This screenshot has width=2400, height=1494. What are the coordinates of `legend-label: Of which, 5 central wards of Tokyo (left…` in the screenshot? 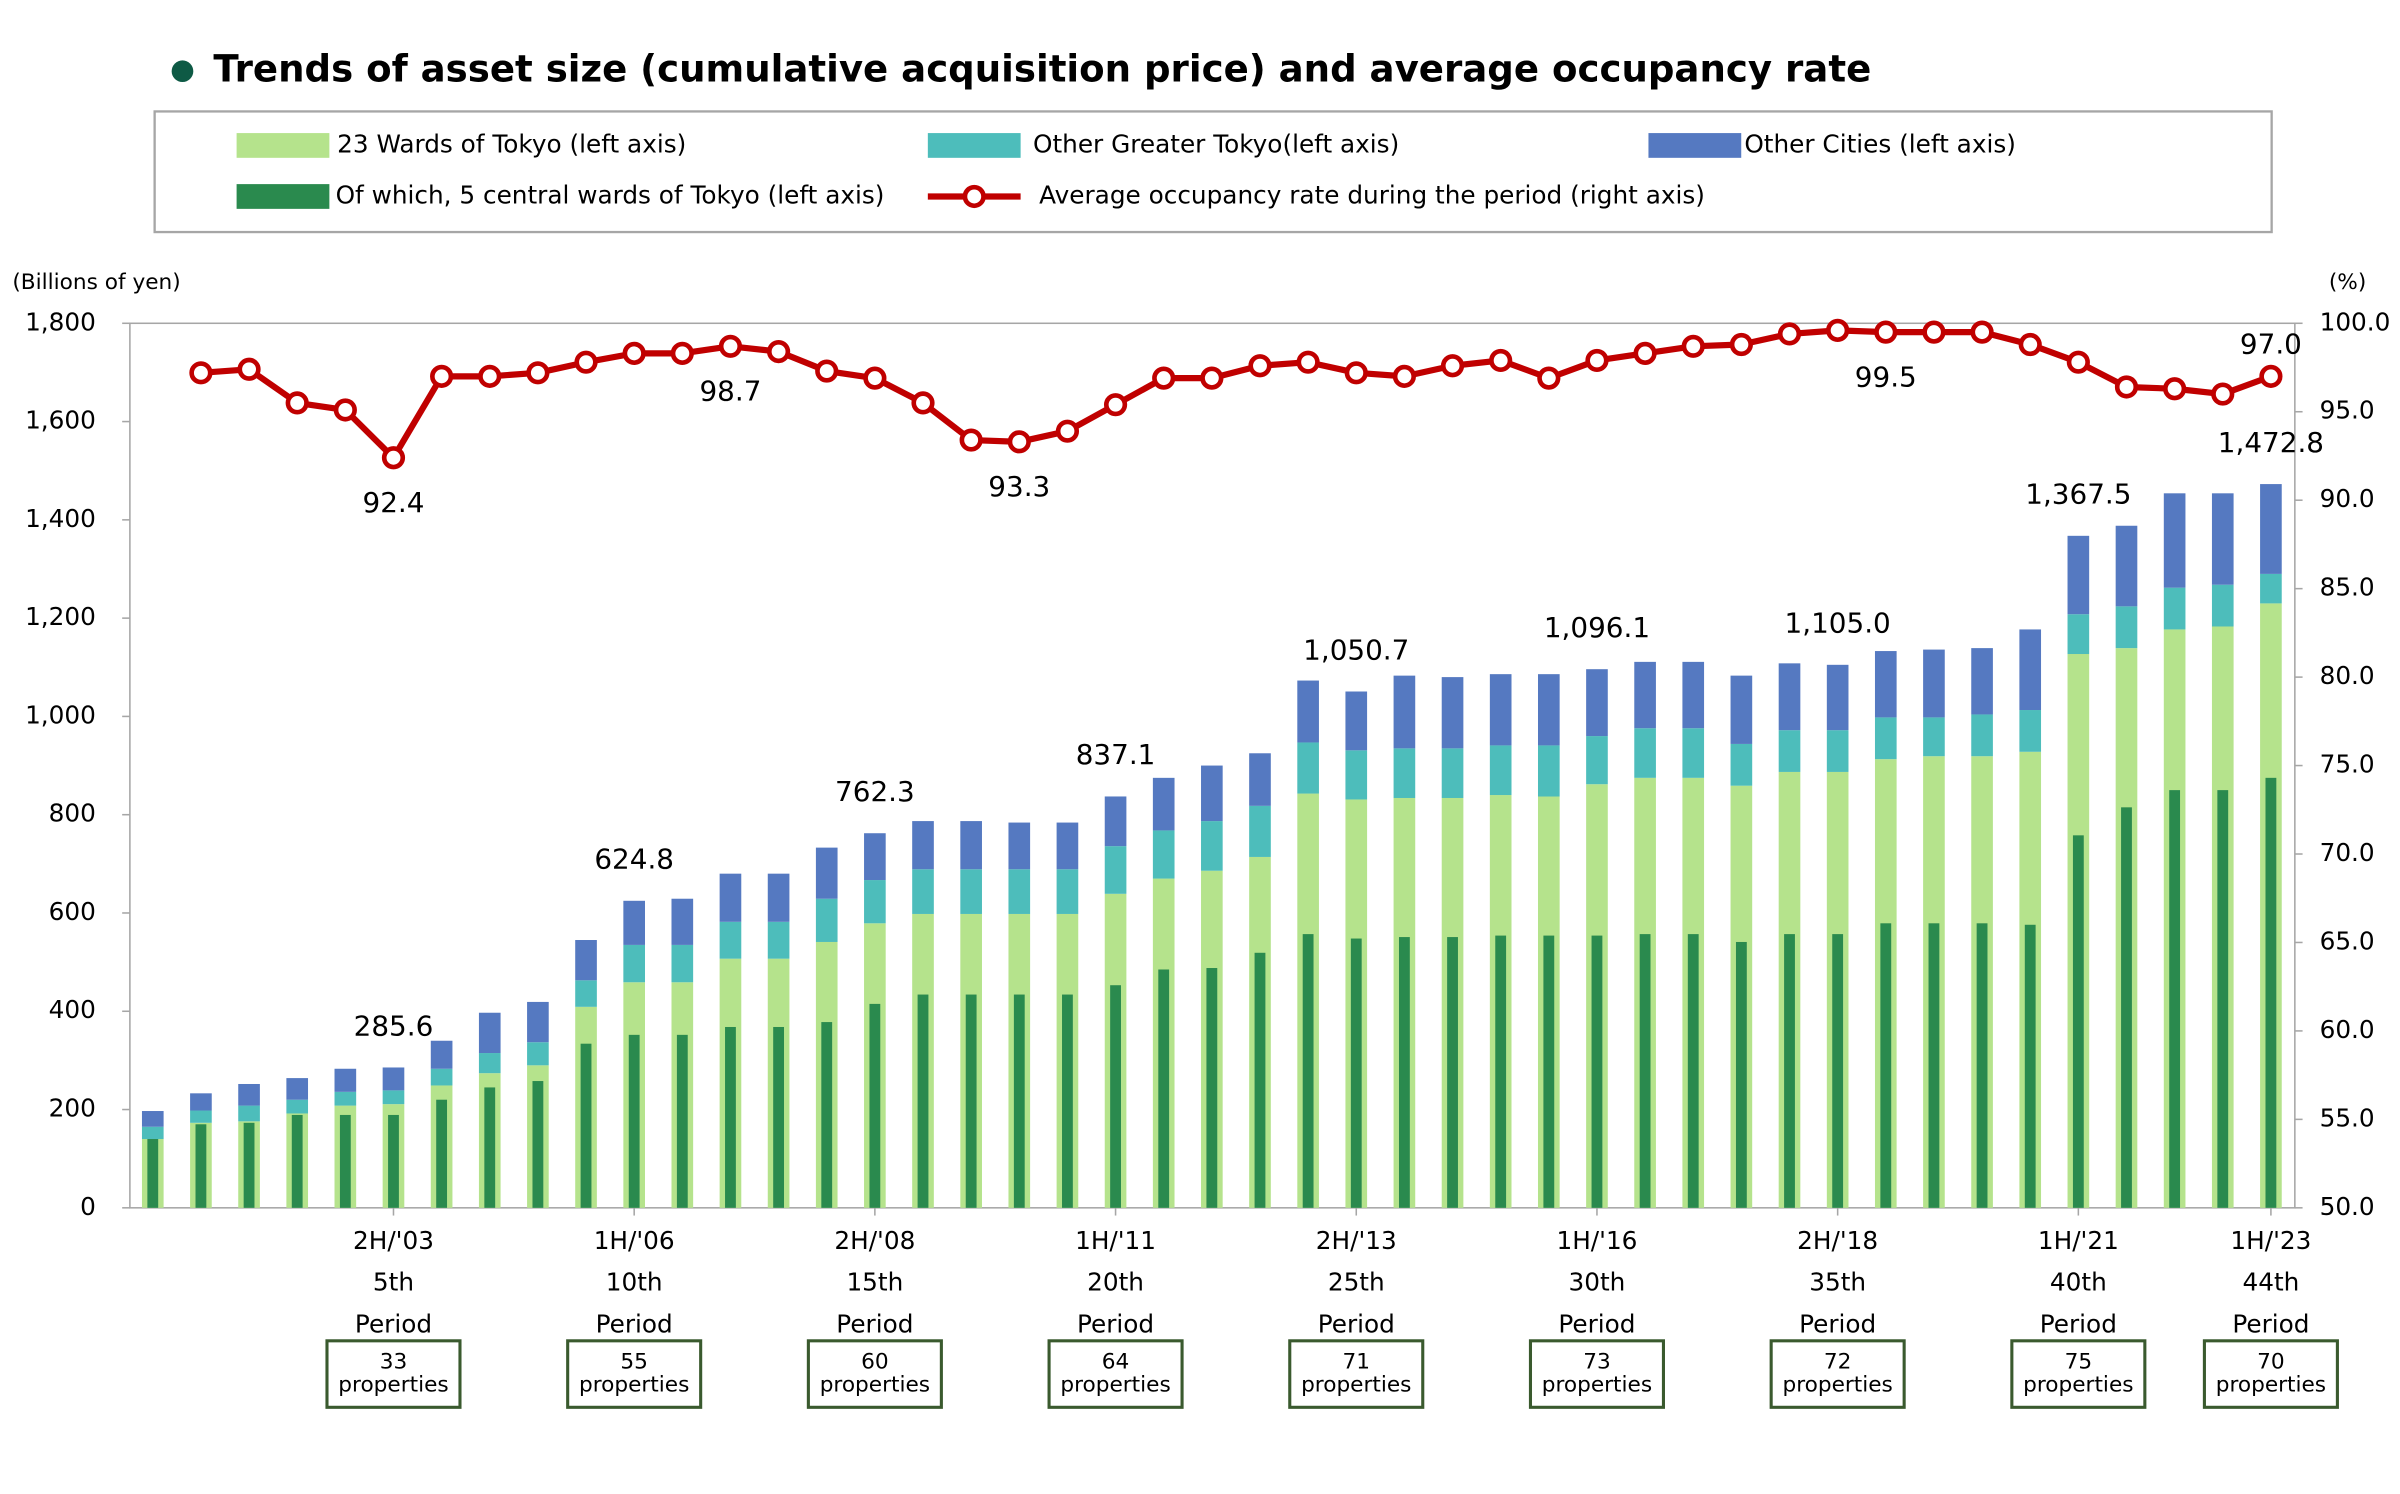 It's located at (610, 194).